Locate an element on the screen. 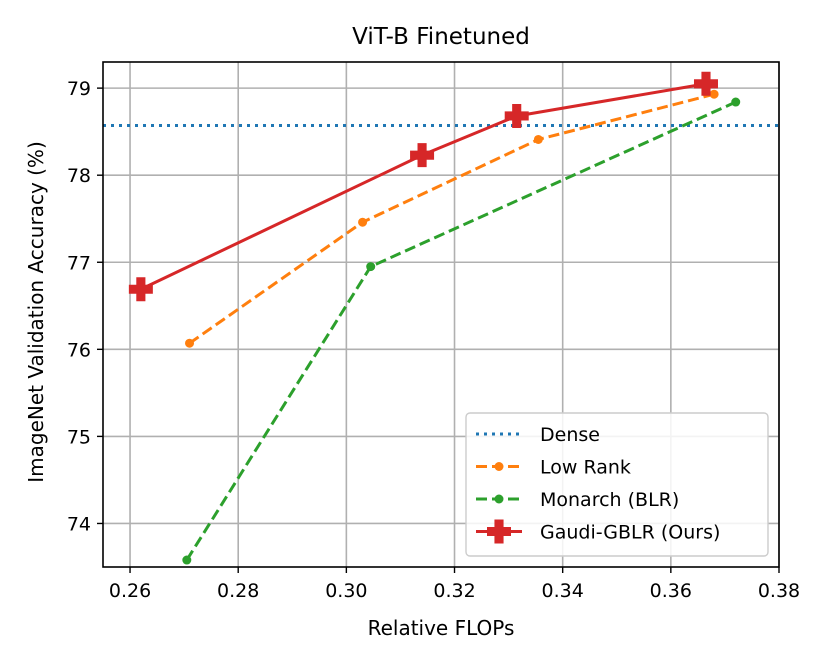 This screenshot has height=664, width=830. legend-item: Gaudi-GBLR (Ours) is located at coordinates (598, 531).